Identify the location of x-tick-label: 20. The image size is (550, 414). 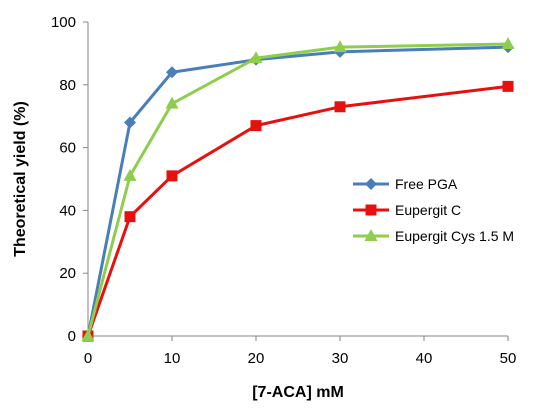
(256, 358).